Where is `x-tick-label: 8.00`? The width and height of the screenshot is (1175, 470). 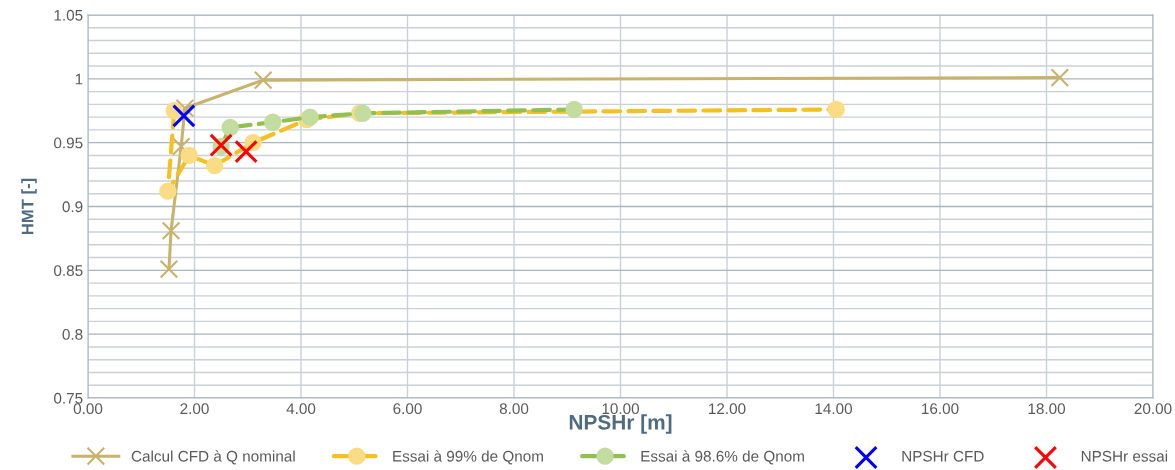
x-tick-label: 8.00 is located at coordinates (514, 409).